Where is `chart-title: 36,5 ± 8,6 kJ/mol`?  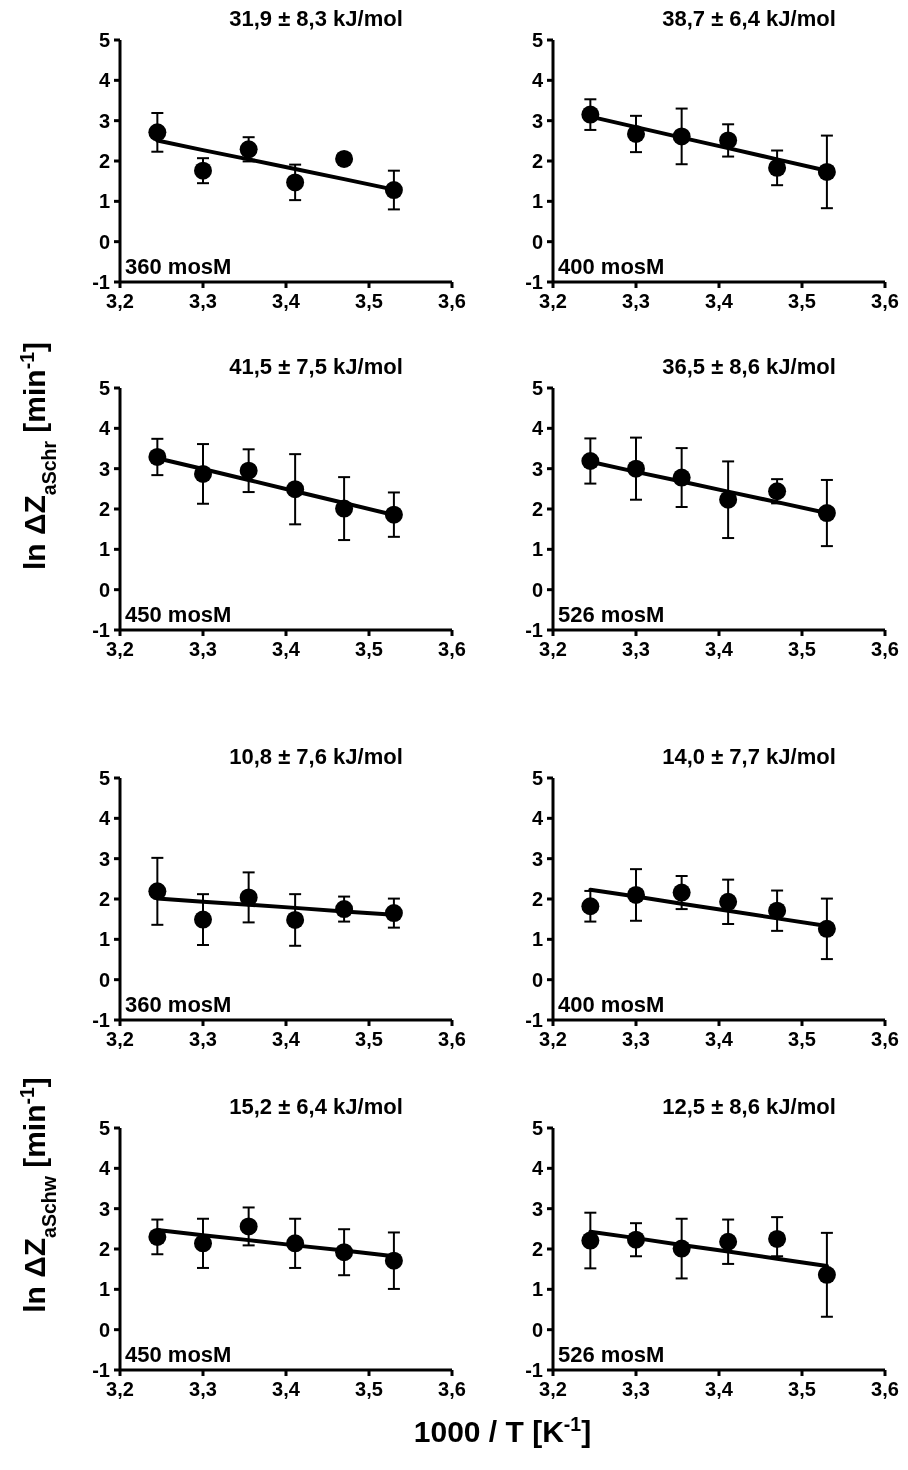
chart-title: 36,5 ± 8,6 kJ/mol is located at coordinates (749, 366).